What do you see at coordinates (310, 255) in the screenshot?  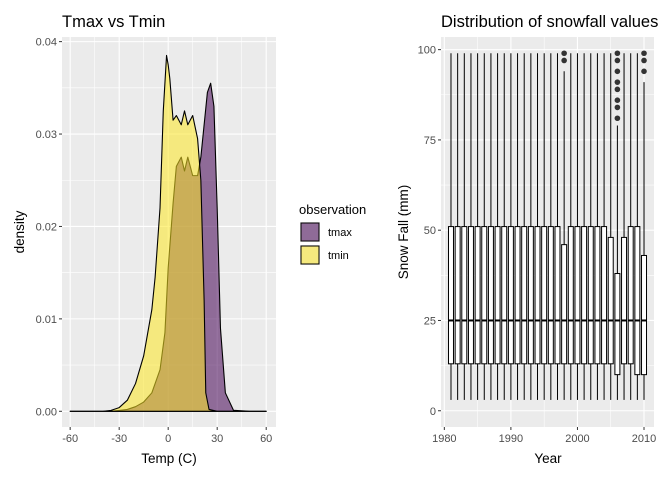 I see `legend-swatch-tmin` at bounding box center [310, 255].